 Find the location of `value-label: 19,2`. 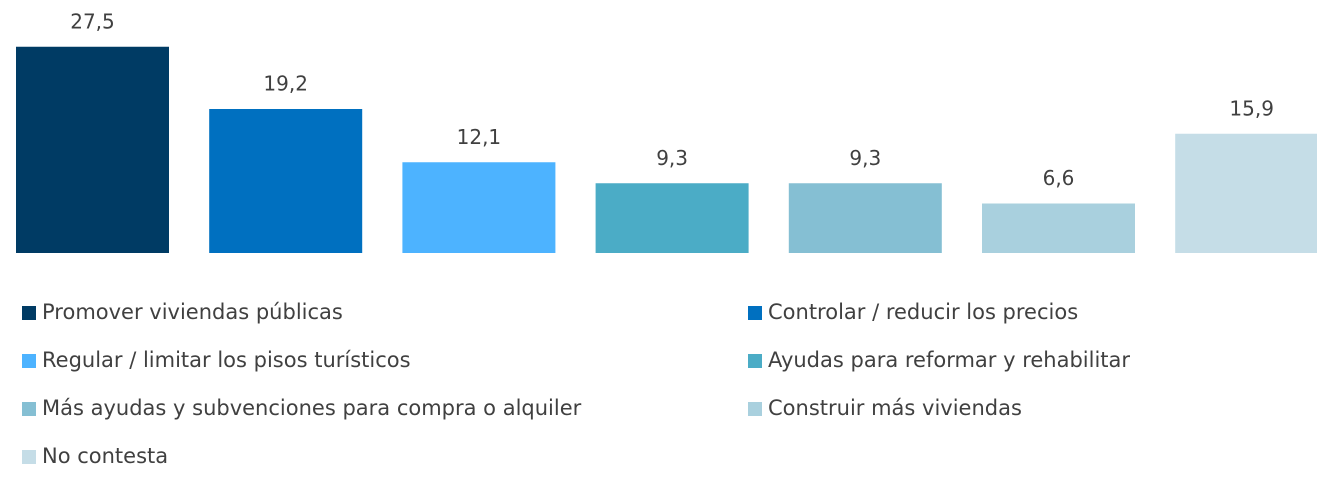

value-label: 19,2 is located at coordinates (285, 84).